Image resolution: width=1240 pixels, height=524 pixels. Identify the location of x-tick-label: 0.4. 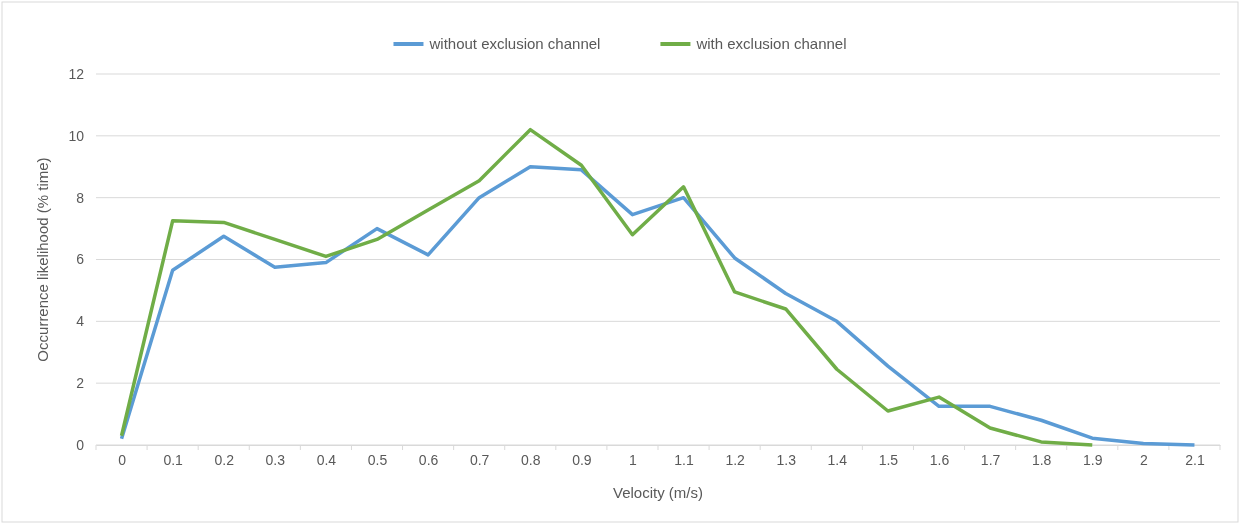
(326, 459).